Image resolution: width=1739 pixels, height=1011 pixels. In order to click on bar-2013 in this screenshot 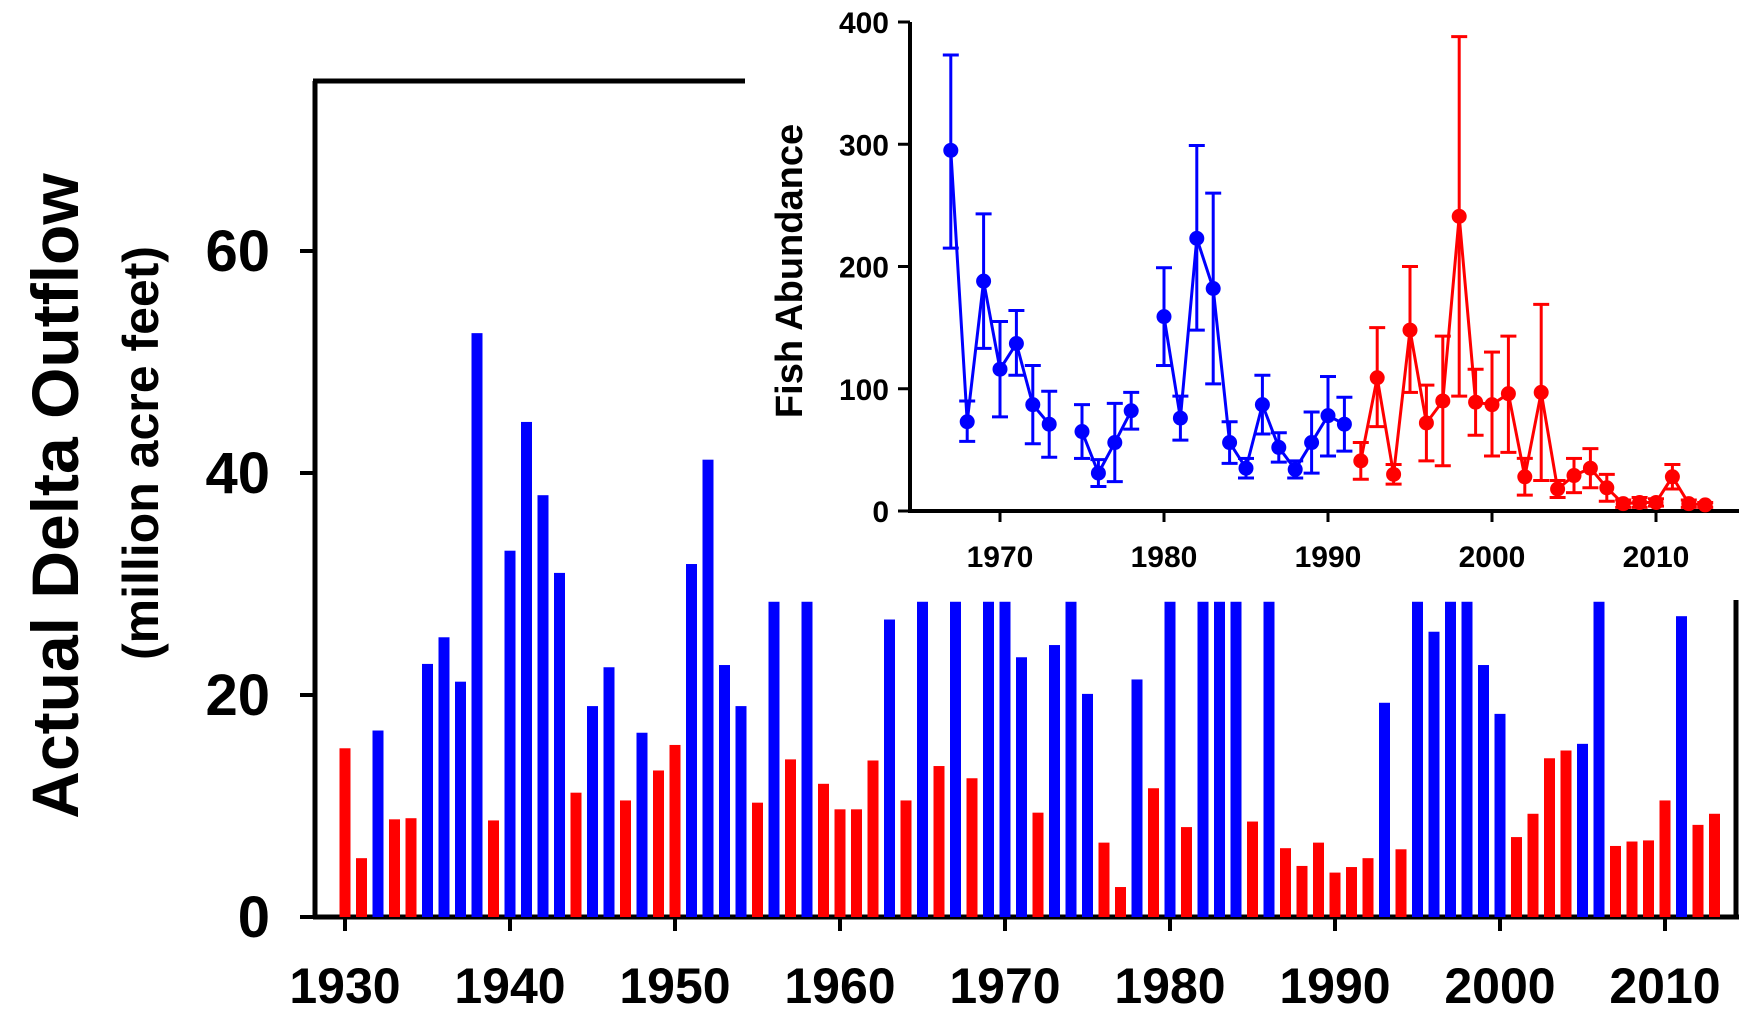, I will do `click(1714, 865)`.